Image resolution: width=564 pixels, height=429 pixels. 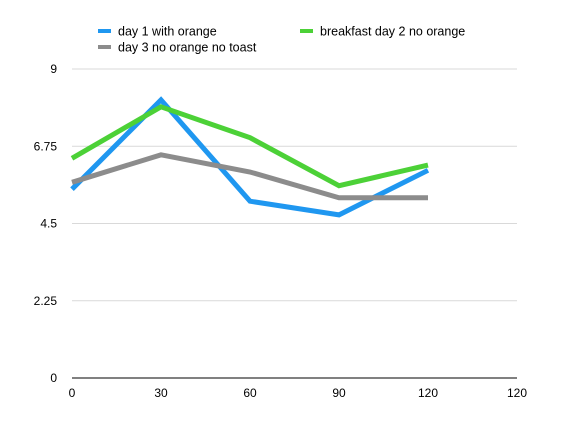 What do you see at coordinates (167, 32) in the screenshot?
I see `legend-label: day 1 with orange` at bounding box center [167, 32].